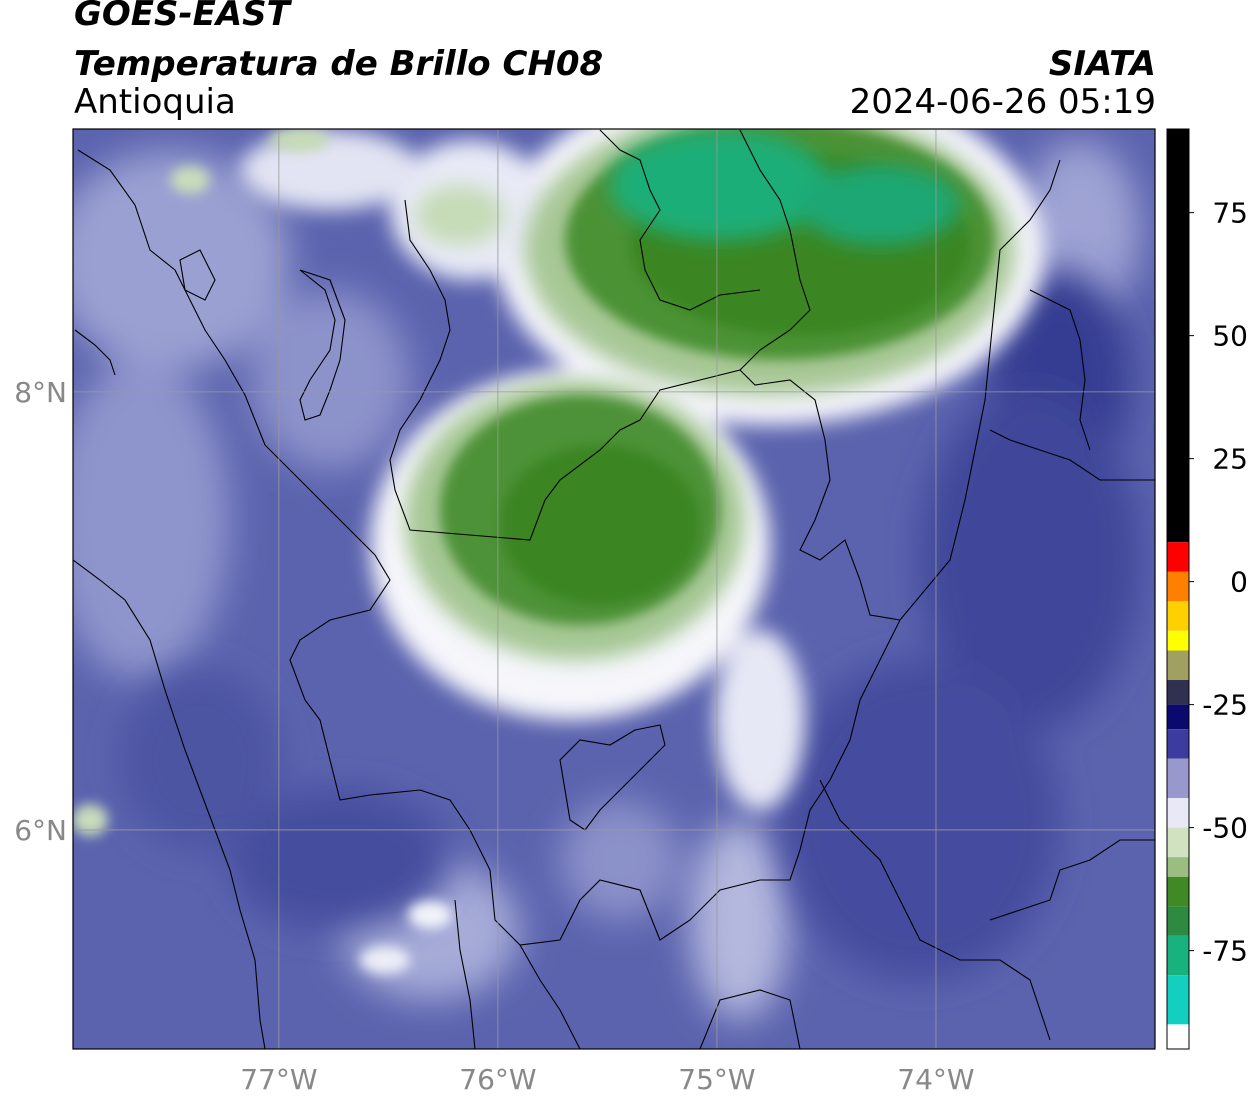 The image size is (1252, 1099). Describe the element at coordinates (1230, 213) in the screenshot. I see `colorbar-tick-label: 75` at that location.